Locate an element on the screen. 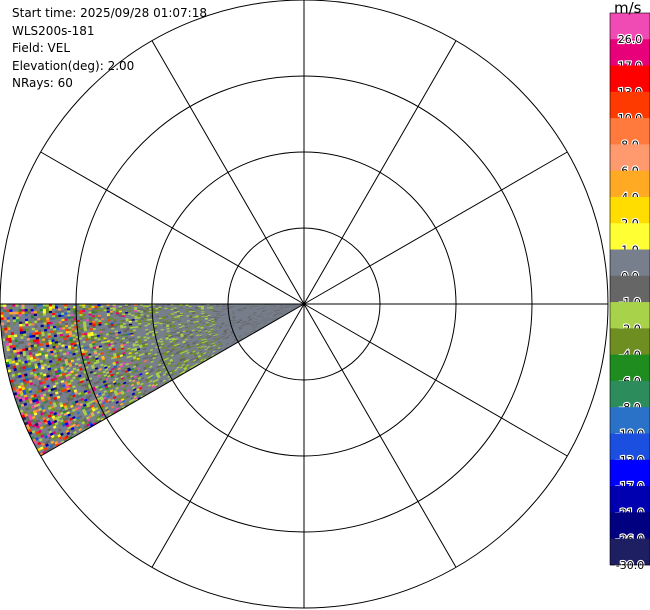  velocity-data-sector is located at coordinates (152, 380).